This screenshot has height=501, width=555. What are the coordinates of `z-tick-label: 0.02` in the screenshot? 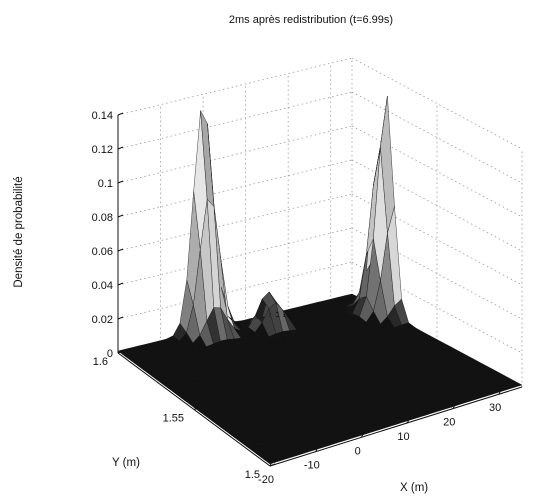 It's located at (102, 320).